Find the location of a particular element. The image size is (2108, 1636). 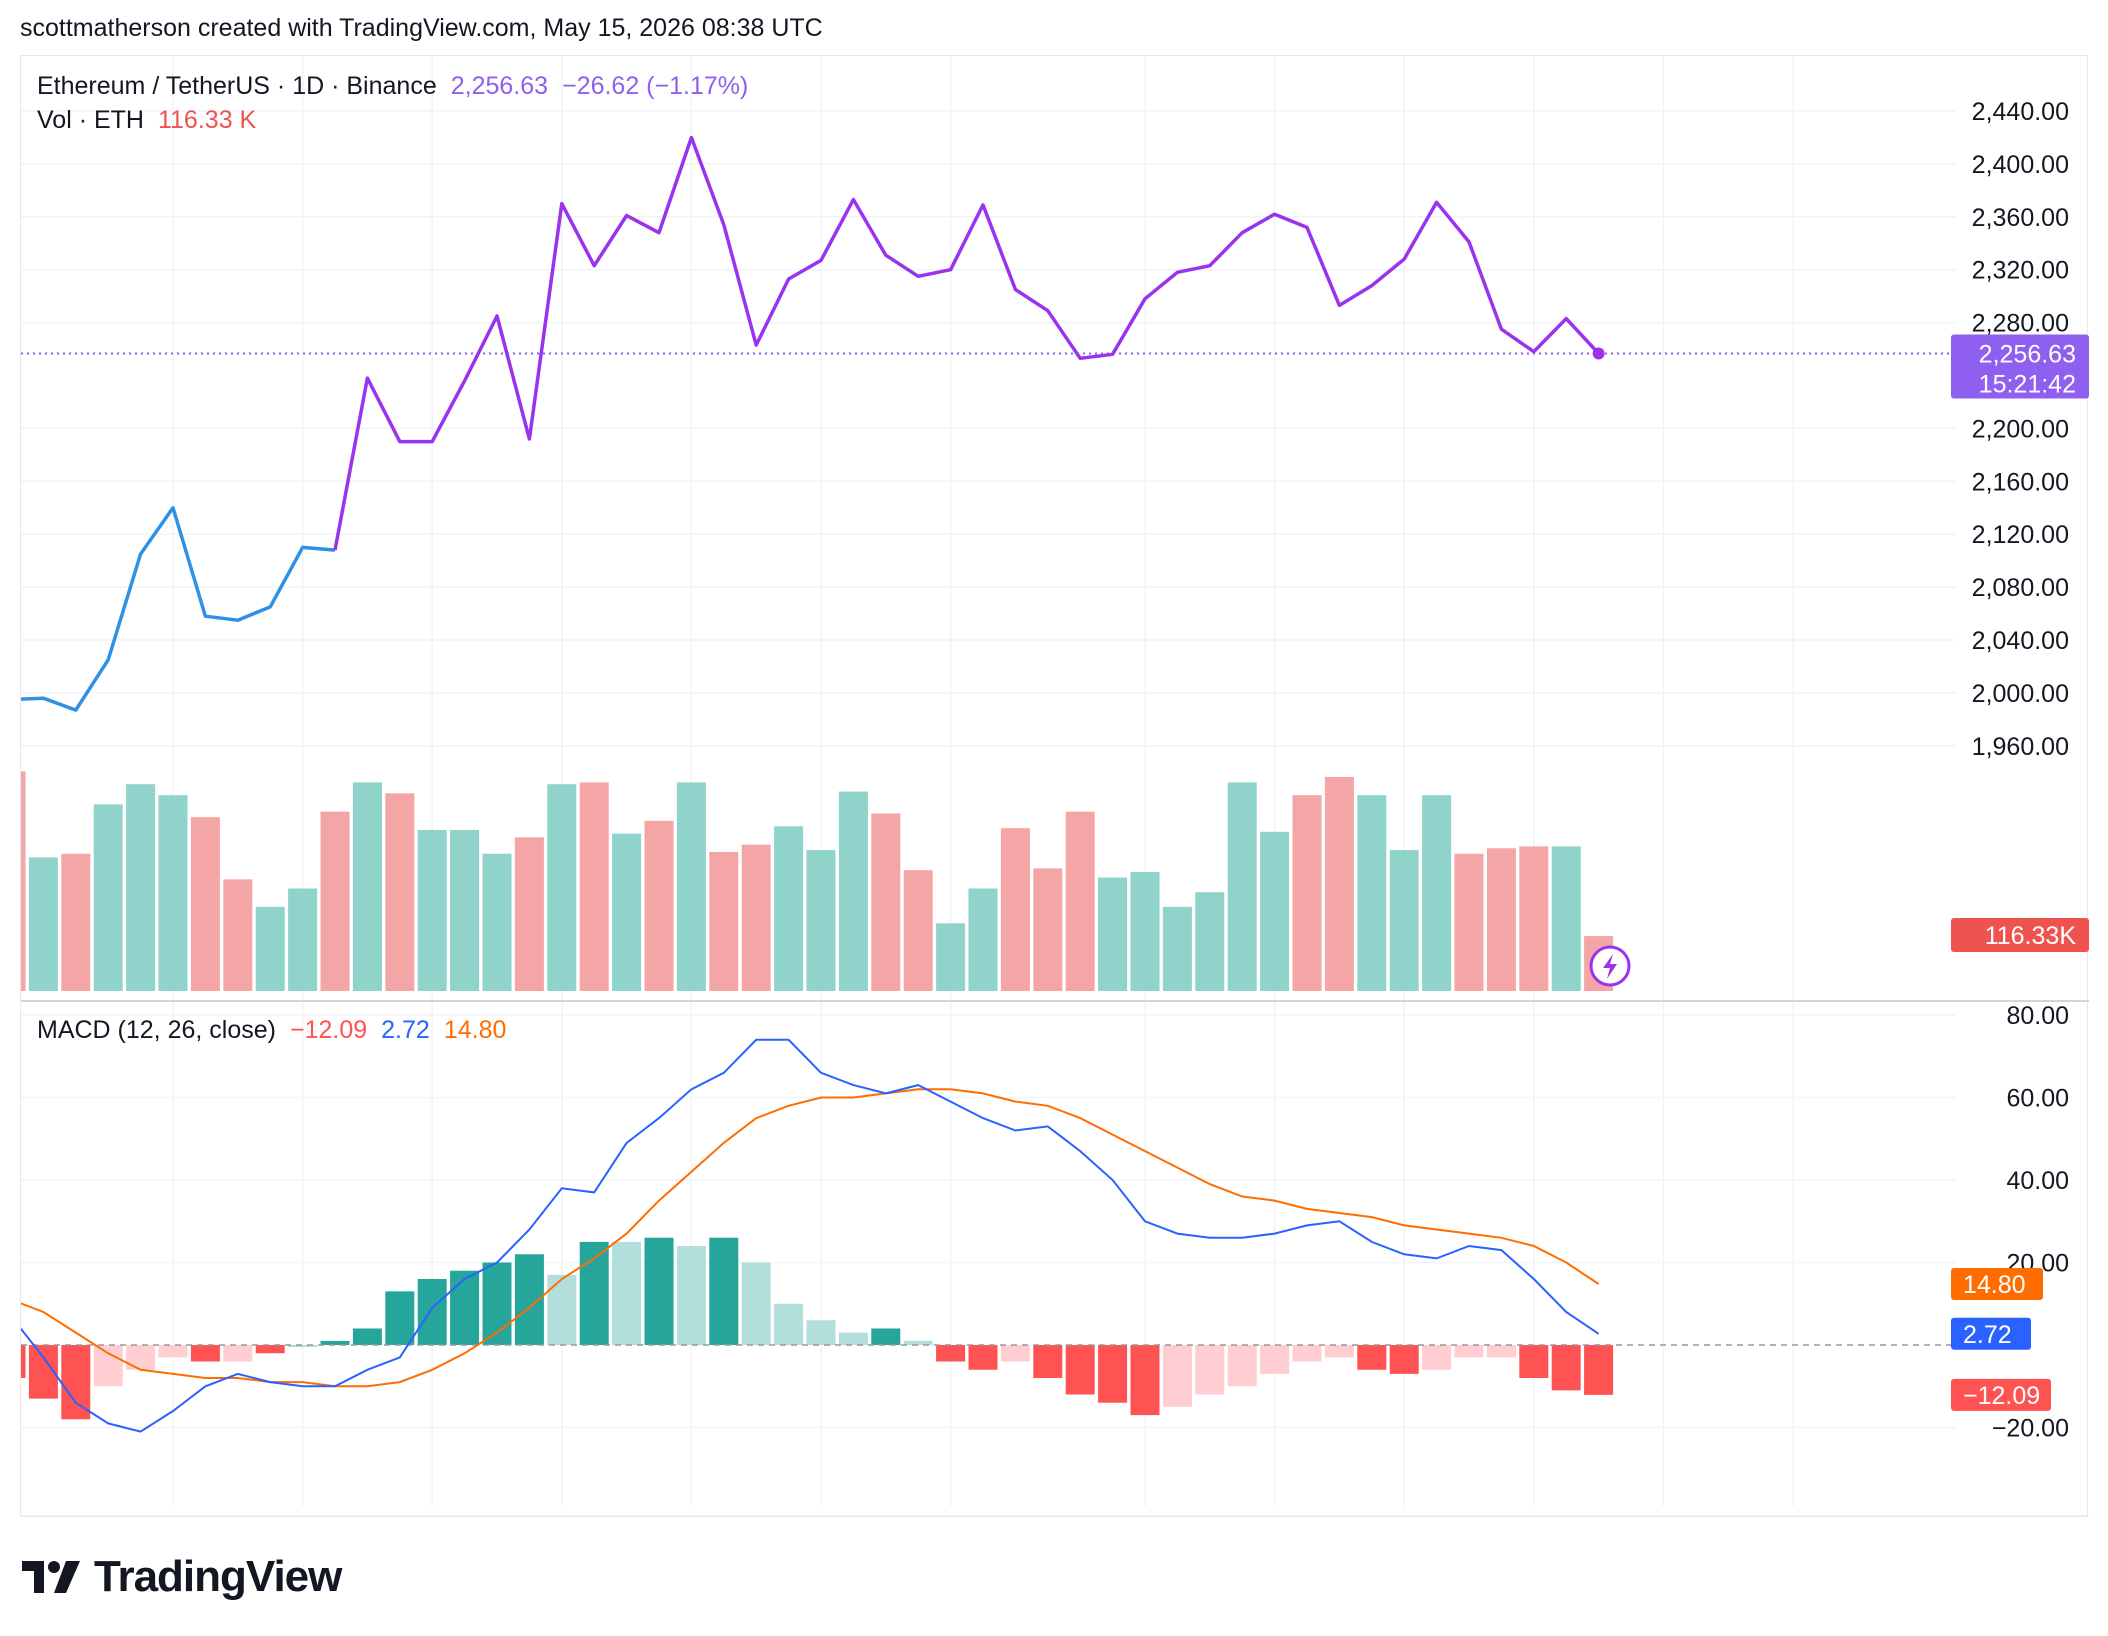

macd-line-label is located at coordinates (1991, 1333).